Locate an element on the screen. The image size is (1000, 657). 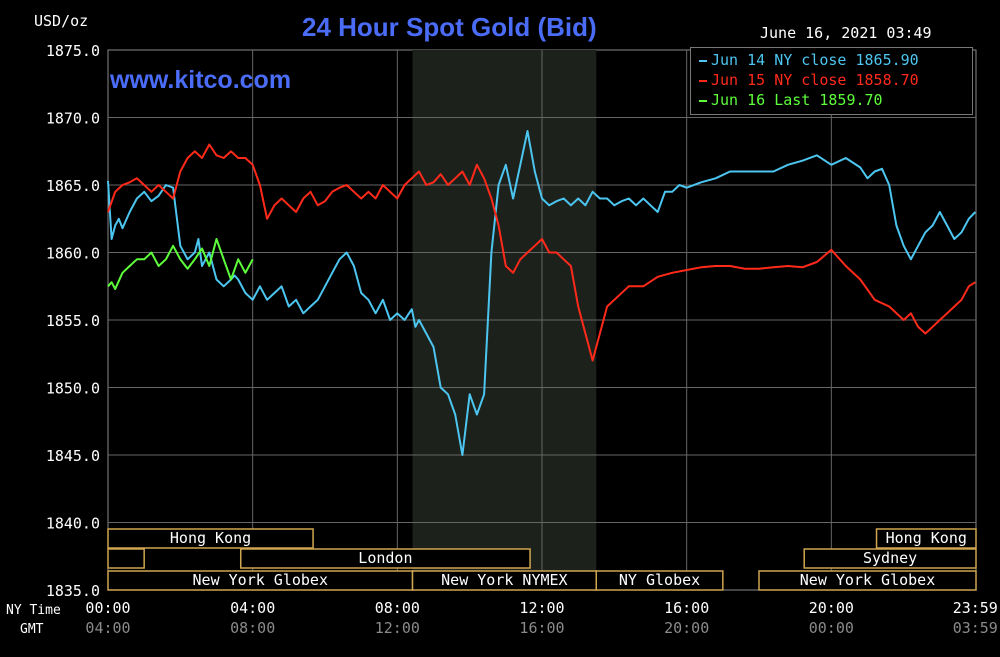
y-tick-label: 1870.0 is located at coordinates (73, 119).